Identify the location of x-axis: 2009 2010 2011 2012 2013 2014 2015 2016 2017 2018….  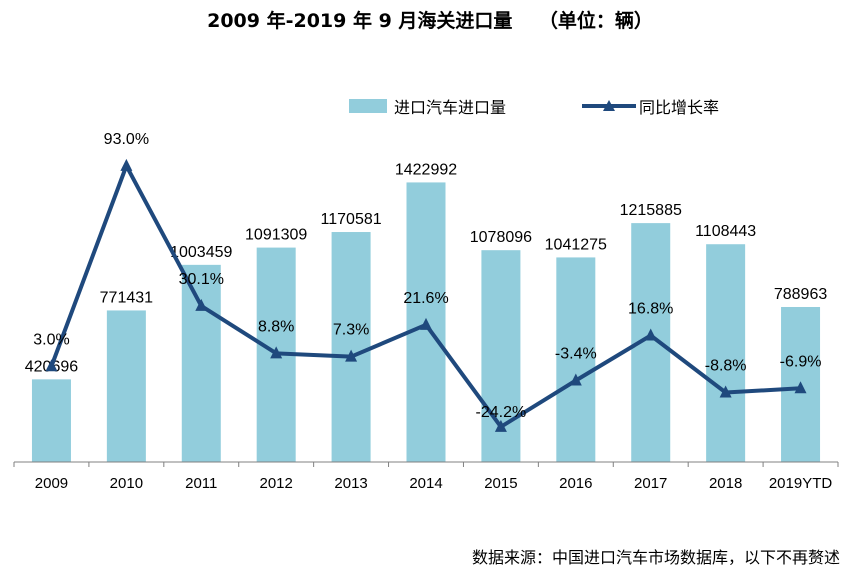
(426, 476).